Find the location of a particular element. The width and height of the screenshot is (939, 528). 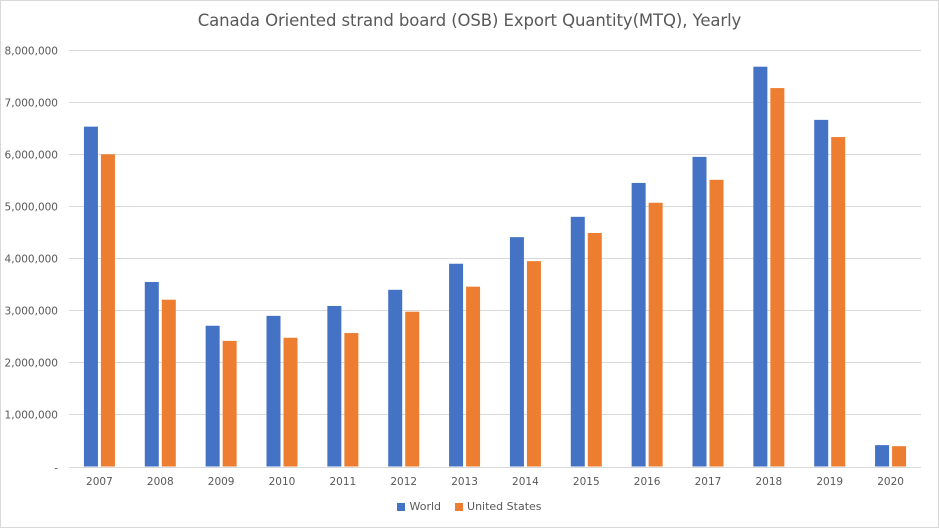

y-tick-label: 1,000,000 is located at coordinates (31, 416).